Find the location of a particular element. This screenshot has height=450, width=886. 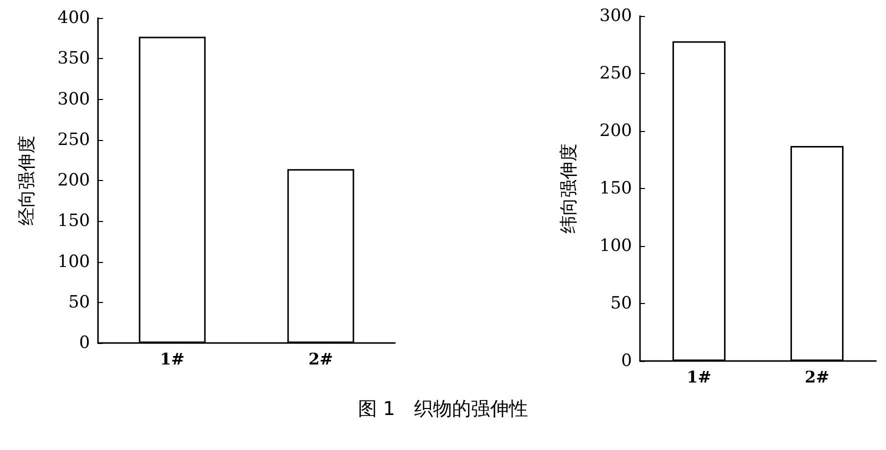

y-axis-title: 纬向强伸度 is located at coordinates (569, 189).